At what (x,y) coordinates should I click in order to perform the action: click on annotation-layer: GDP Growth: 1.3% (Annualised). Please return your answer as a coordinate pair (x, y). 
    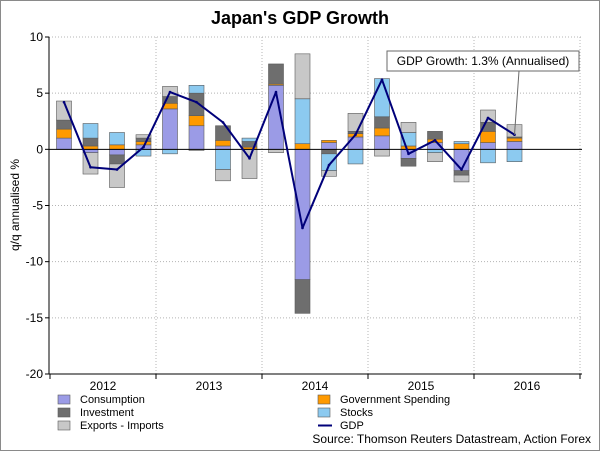
    Looking at the image, I should click on (483, 92).